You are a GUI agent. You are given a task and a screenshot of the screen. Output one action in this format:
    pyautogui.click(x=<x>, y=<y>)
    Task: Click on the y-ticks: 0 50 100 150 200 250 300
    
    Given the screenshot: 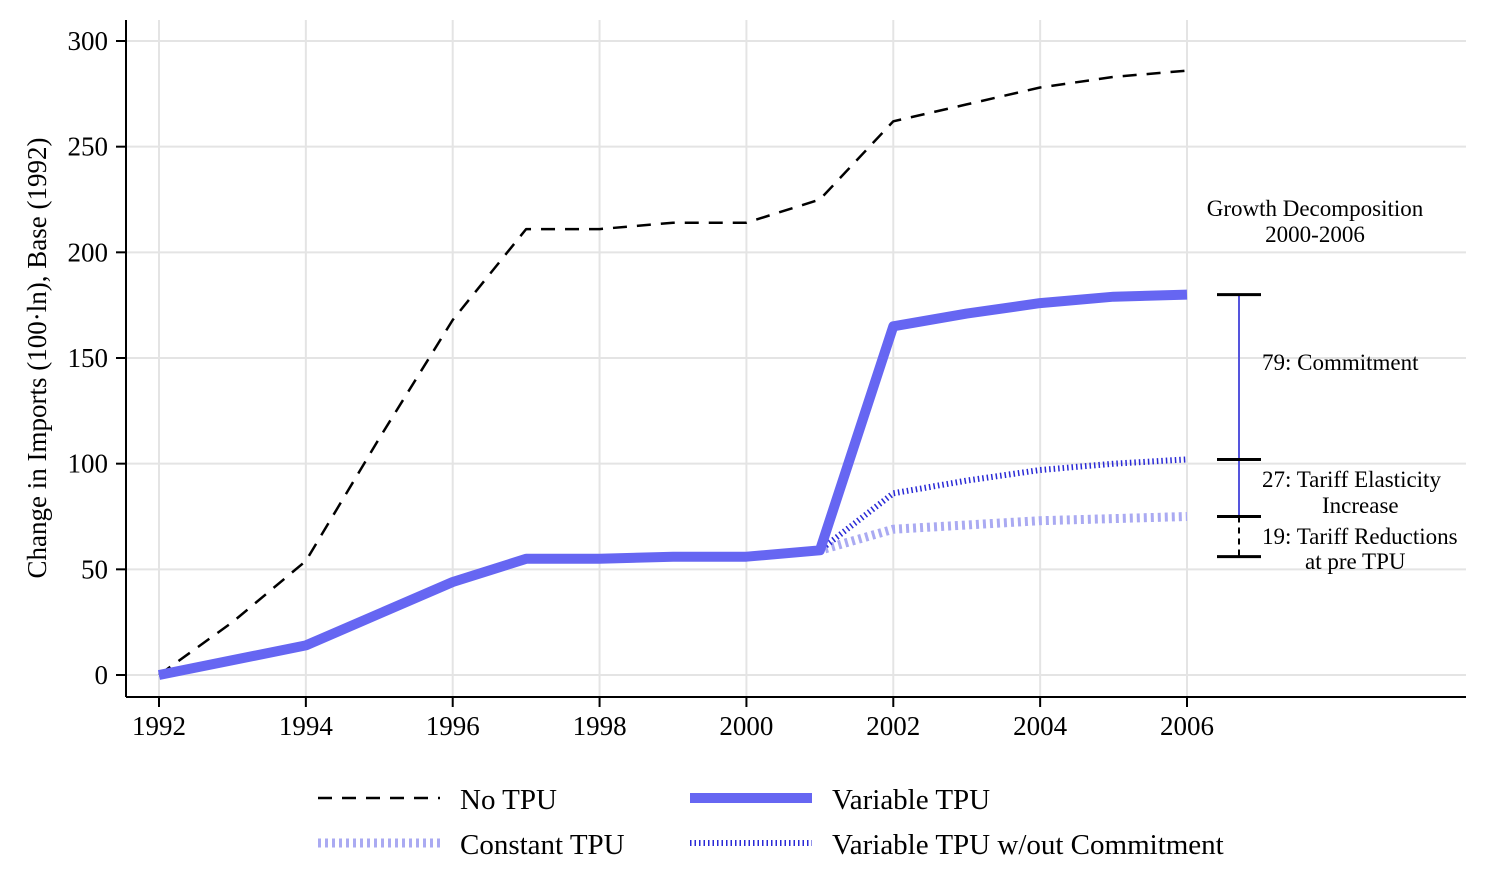 What is the action you would take?
    pyautogui.click(x=97, y=358)
    